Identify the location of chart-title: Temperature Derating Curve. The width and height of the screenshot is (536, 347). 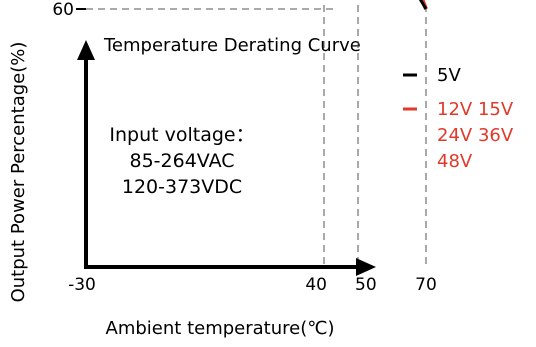
(232, 45).